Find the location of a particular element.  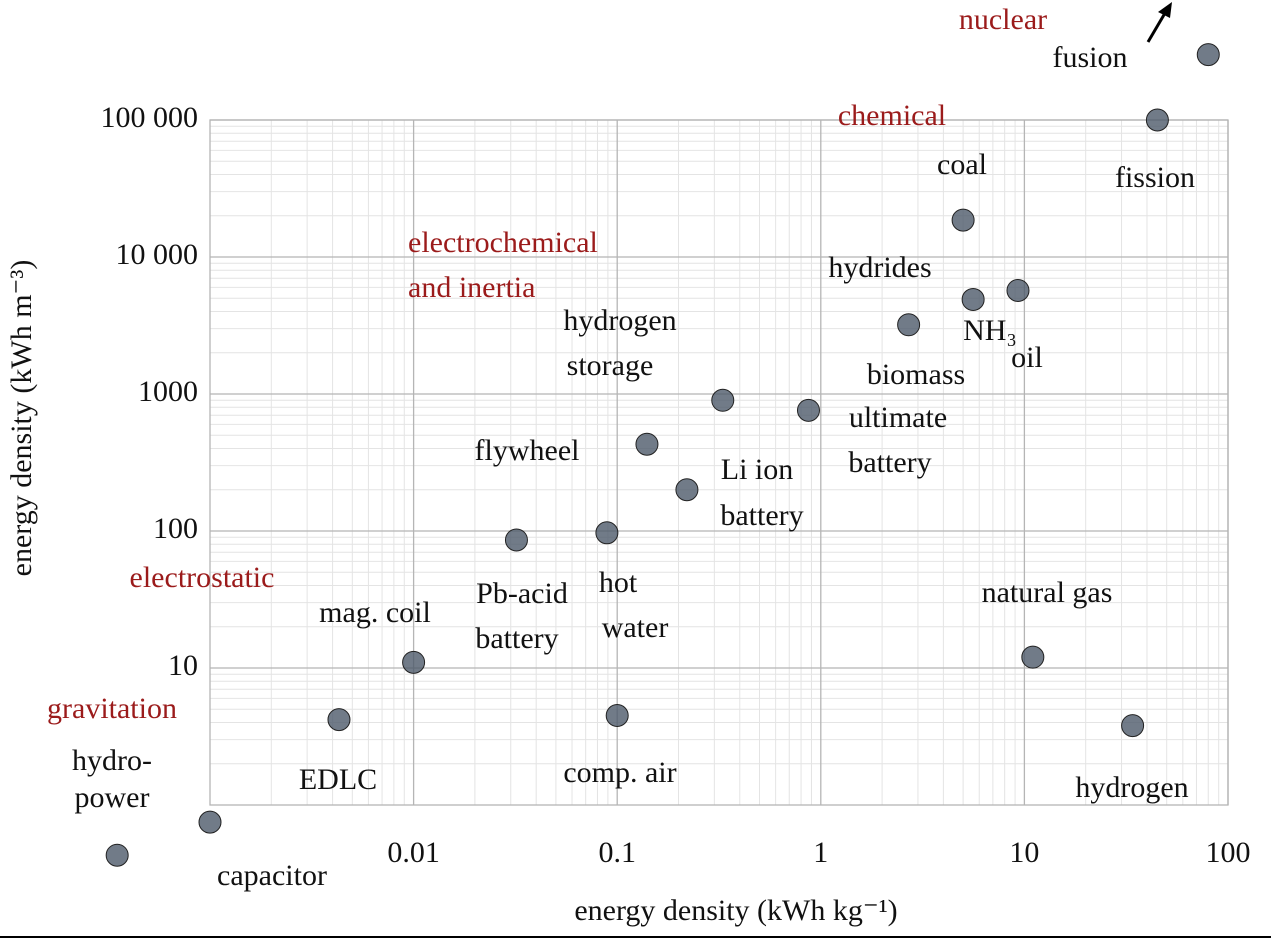

point-label: hot is located at coordinates (618, 582).